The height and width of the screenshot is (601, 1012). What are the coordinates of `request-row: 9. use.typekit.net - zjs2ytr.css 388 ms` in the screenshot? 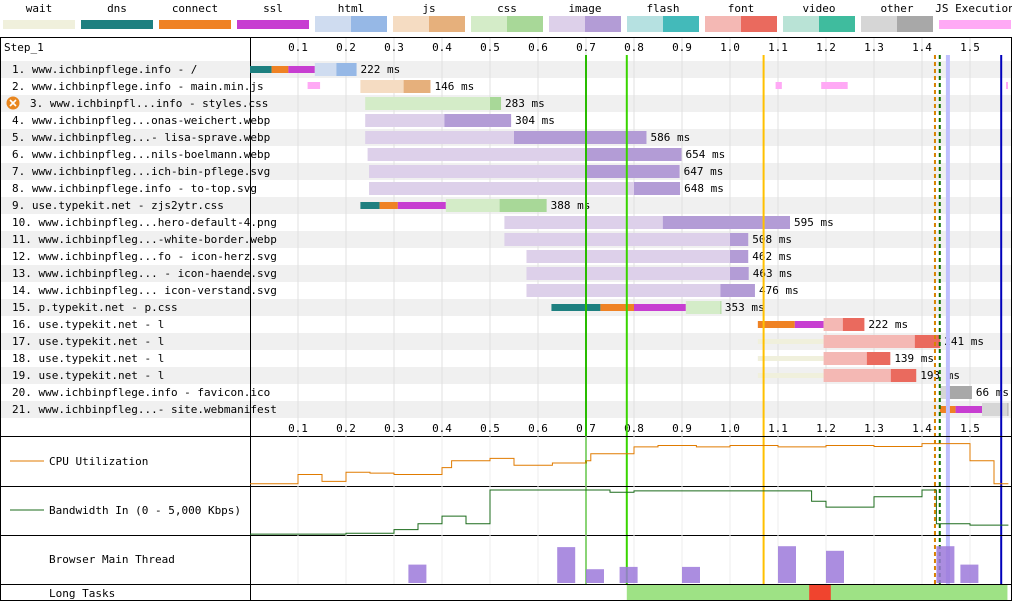 It's located at (301, 205).